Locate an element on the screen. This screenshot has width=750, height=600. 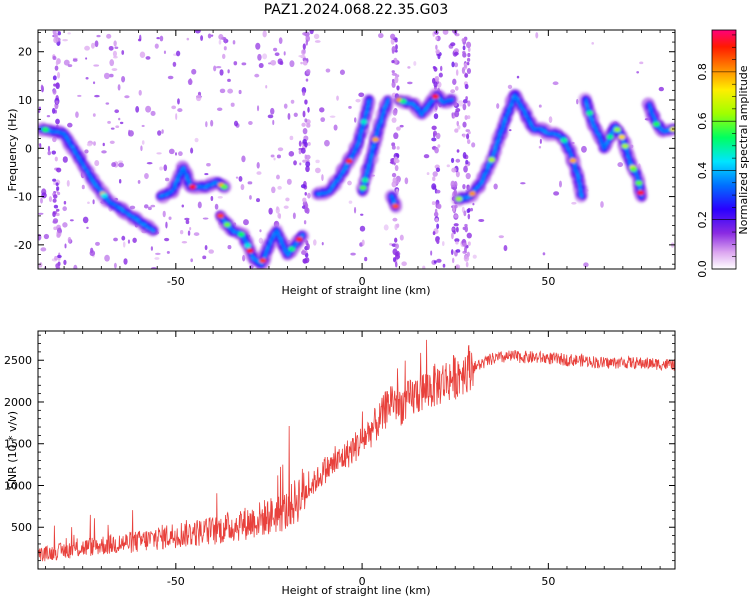
snr-x-tick-label: 50 is located at coordinates (548, 581).